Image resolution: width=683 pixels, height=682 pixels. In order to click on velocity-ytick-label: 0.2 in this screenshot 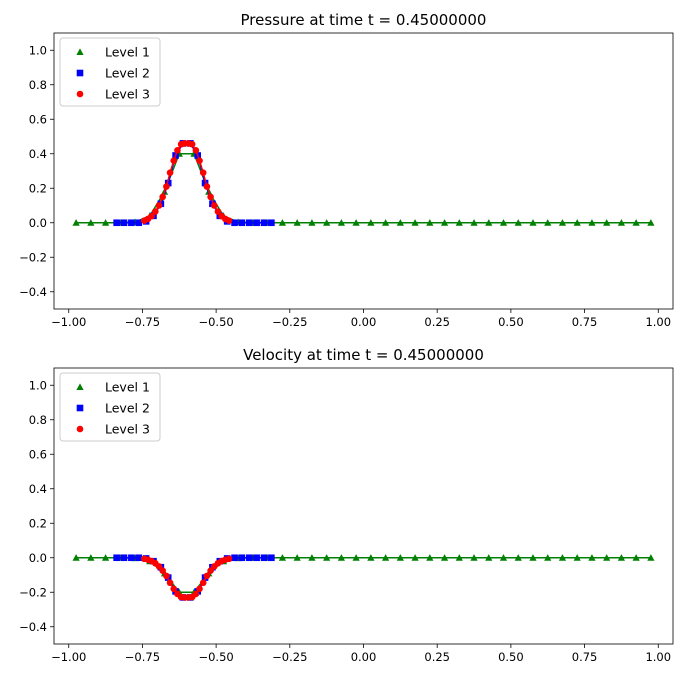, I will do `click(38, 523)`.